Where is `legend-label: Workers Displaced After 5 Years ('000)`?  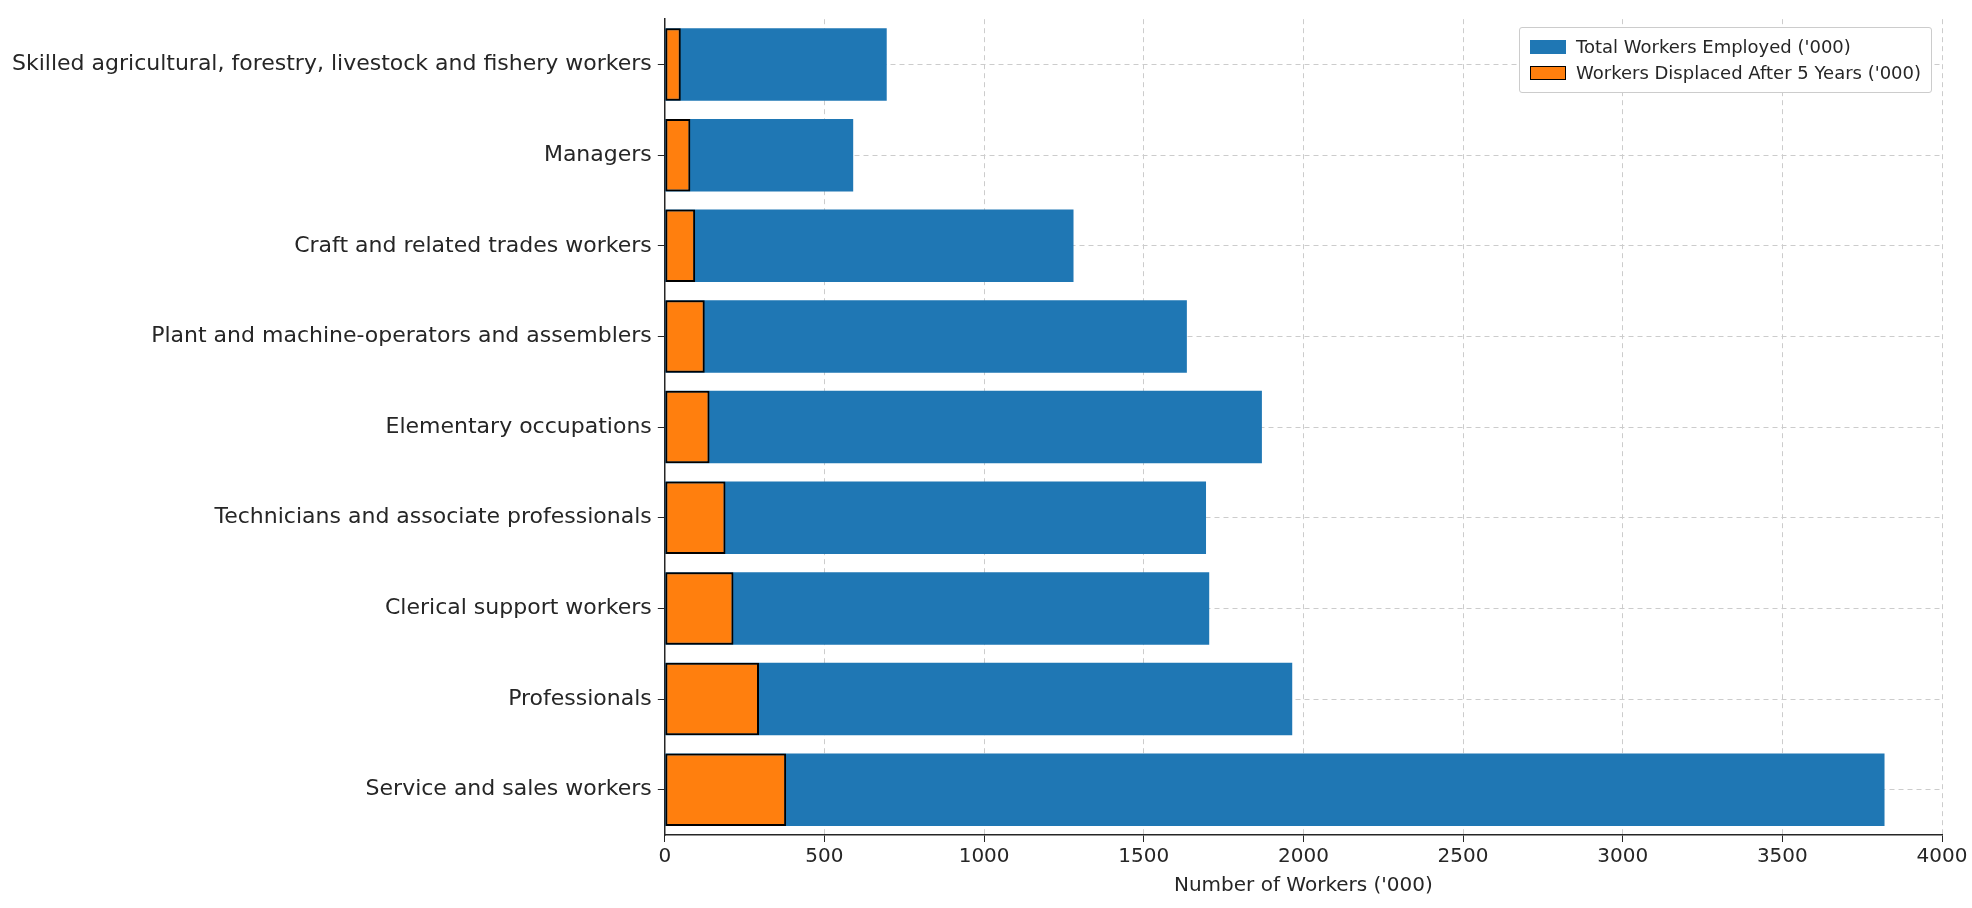 legend-label: Workers Displaced After 5 Years ('000) is located at coordinates (1749, 73).